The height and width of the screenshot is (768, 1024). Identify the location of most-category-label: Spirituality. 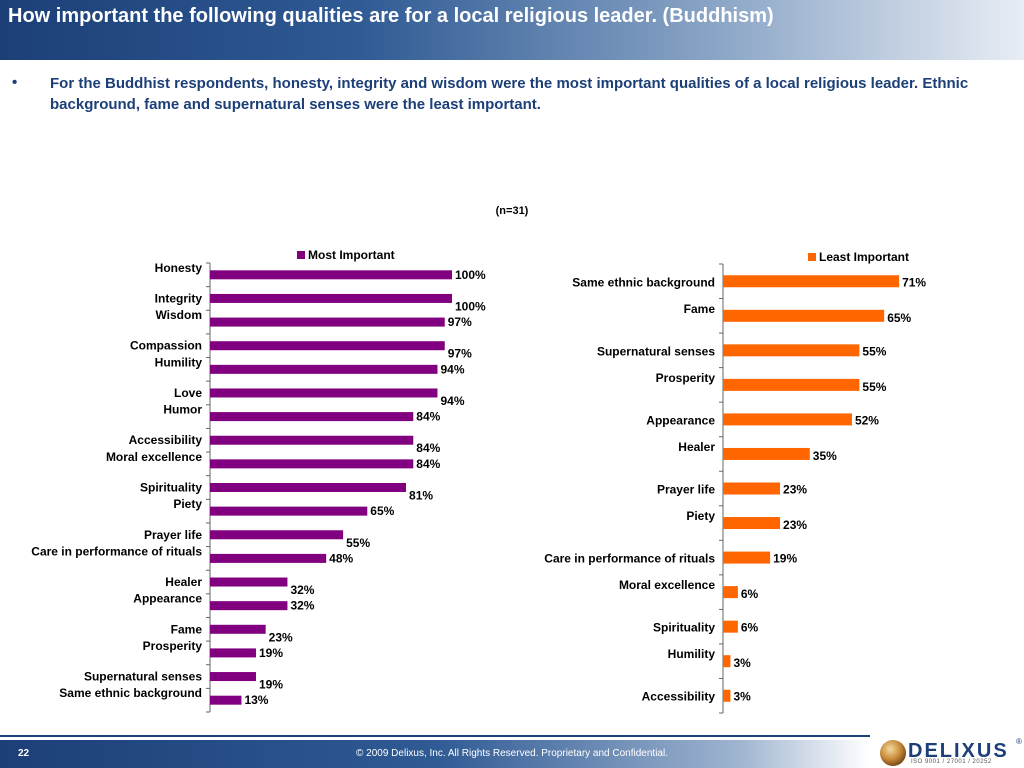
(171, 488).